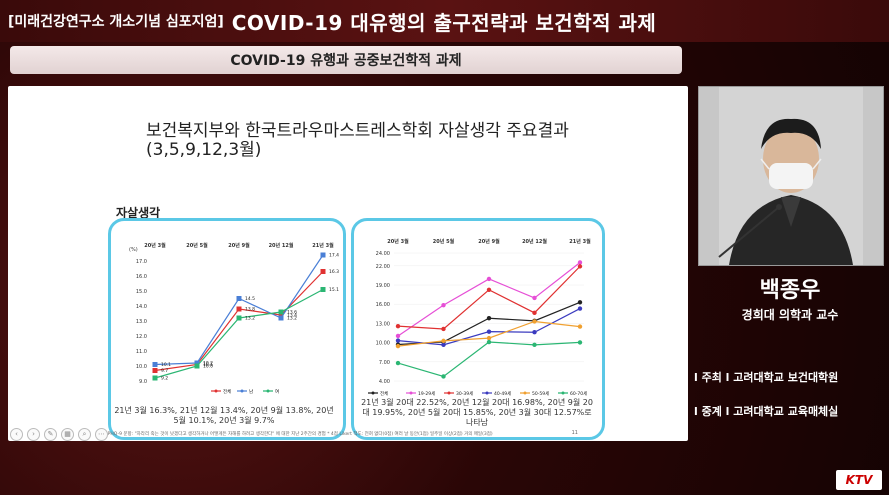 The height and width of the screenshot is (495, 889). Describe the element at coordinates (138, 213) in the screenshot. I see `section-label: 자살생각` at that location.